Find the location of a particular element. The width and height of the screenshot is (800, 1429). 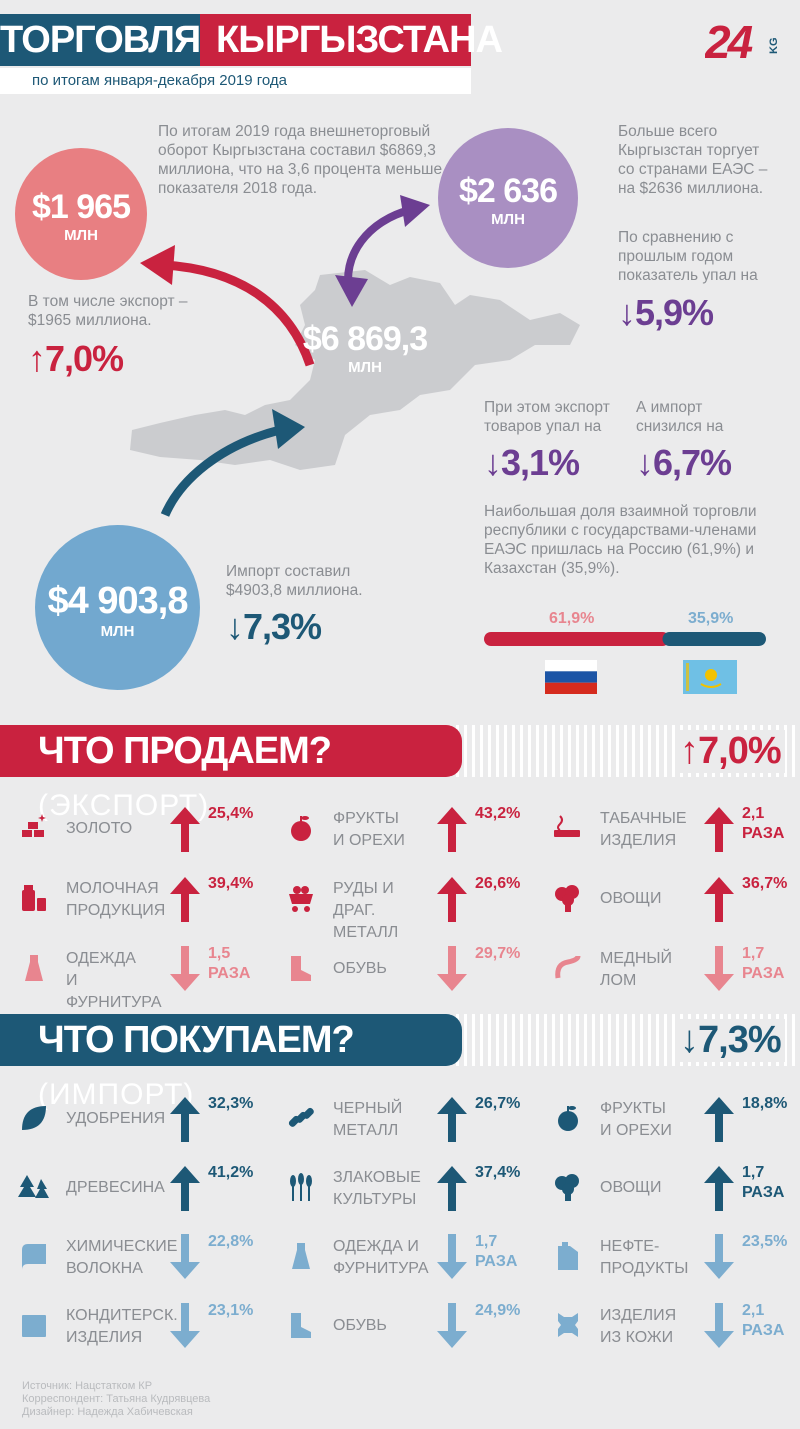

share-bar is located at coordinates (625, 639).